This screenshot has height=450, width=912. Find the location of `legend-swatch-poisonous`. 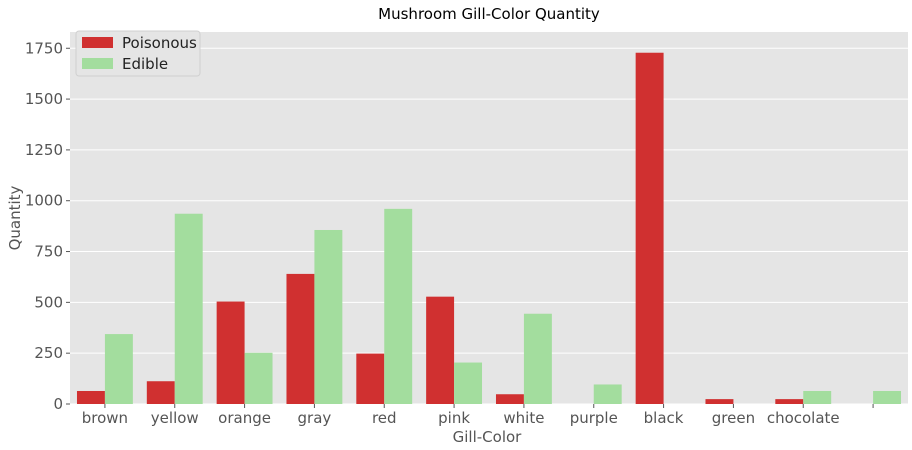

legend-swatch-poisonous is located at coordinates (97, 42).